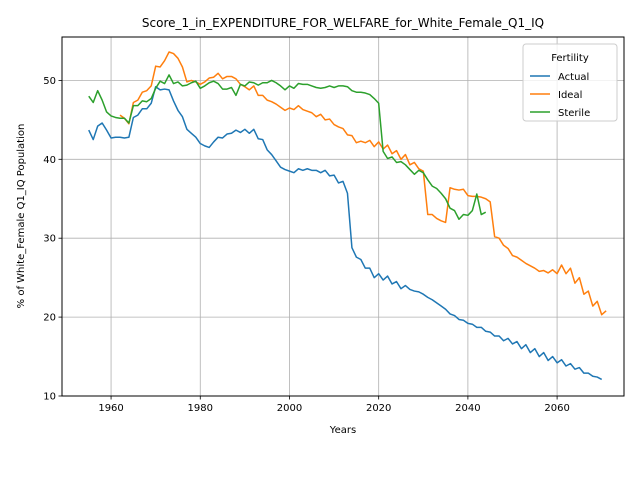 Image resolution: width=640 pixels, height=480 pixels. I want to click on x-axis-label: Years, so click(342, 430).